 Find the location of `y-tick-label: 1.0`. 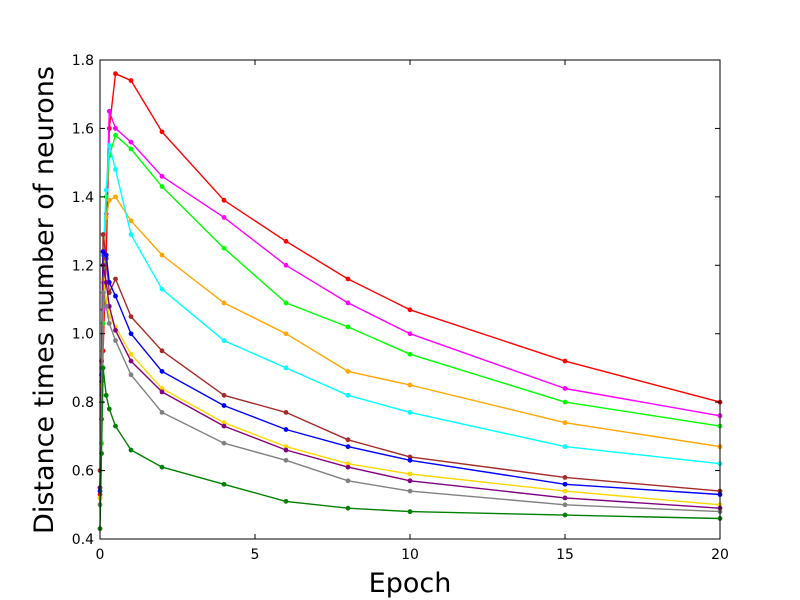

y-tick-label: 1.0 is located at coordinates (83, 335).